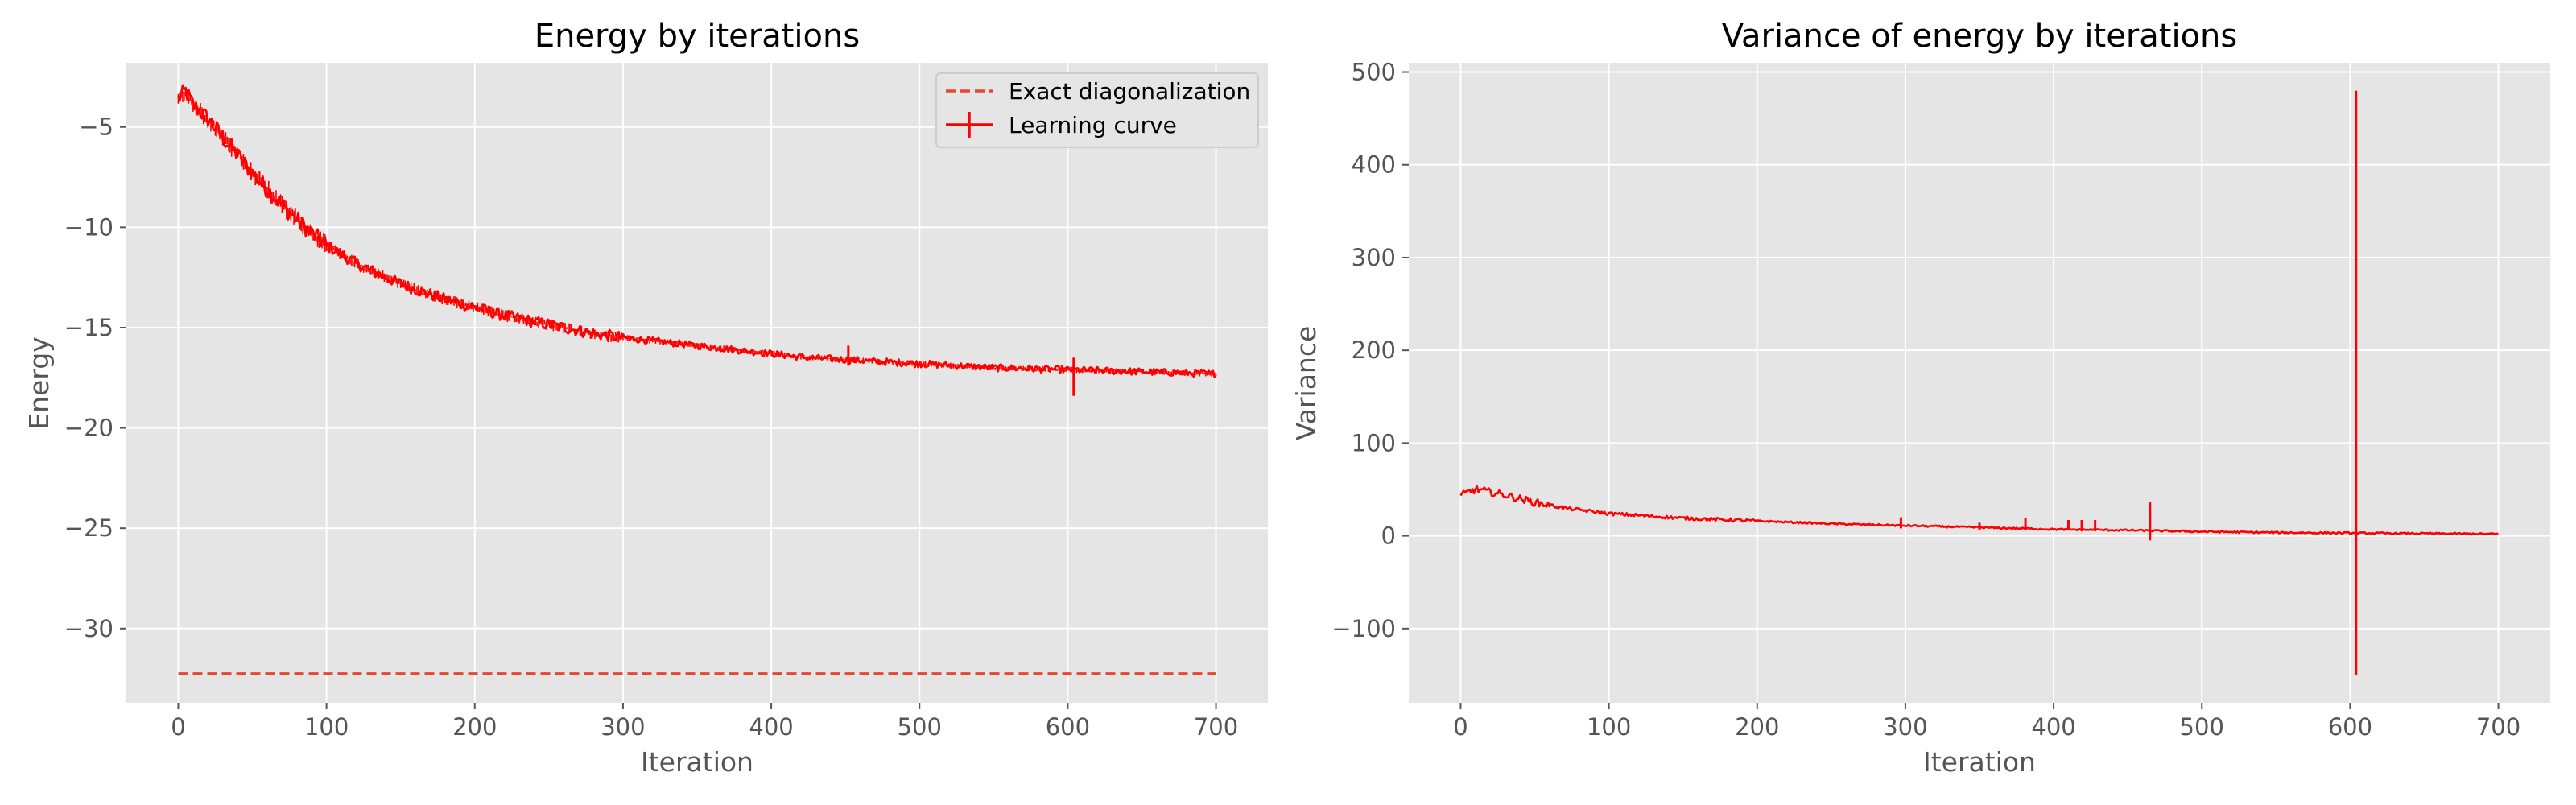  Describe the element at coordinates (1460, 727) in the screenshot. I see `variance-x-tick-label: 0` at that location.